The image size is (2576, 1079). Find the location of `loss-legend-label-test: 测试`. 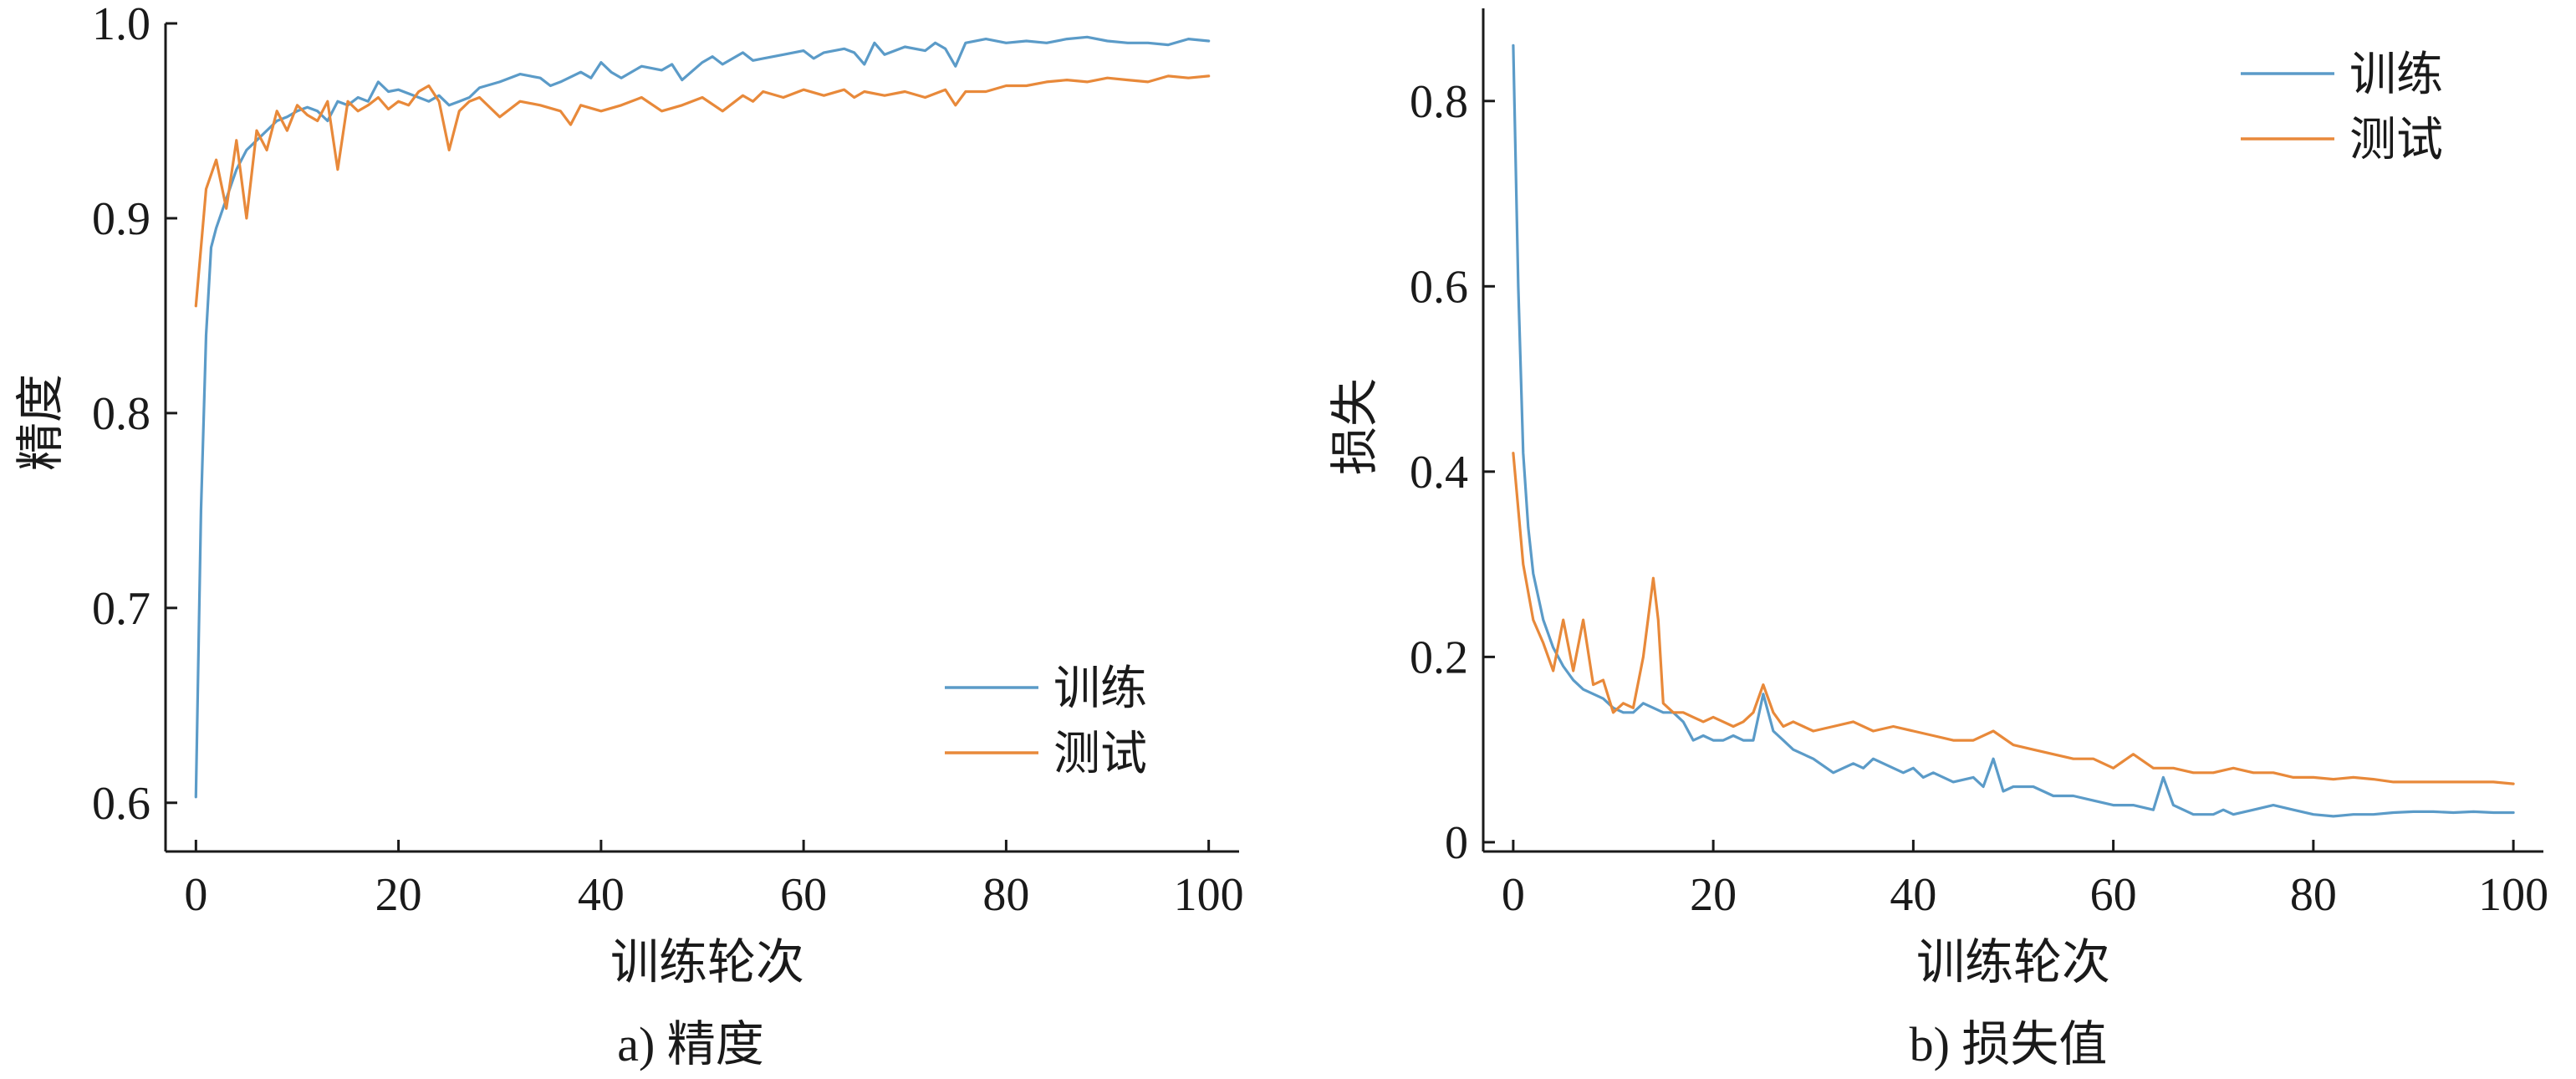

loss-legend-label-test: 测试 is located at coordinates (2396, 140).